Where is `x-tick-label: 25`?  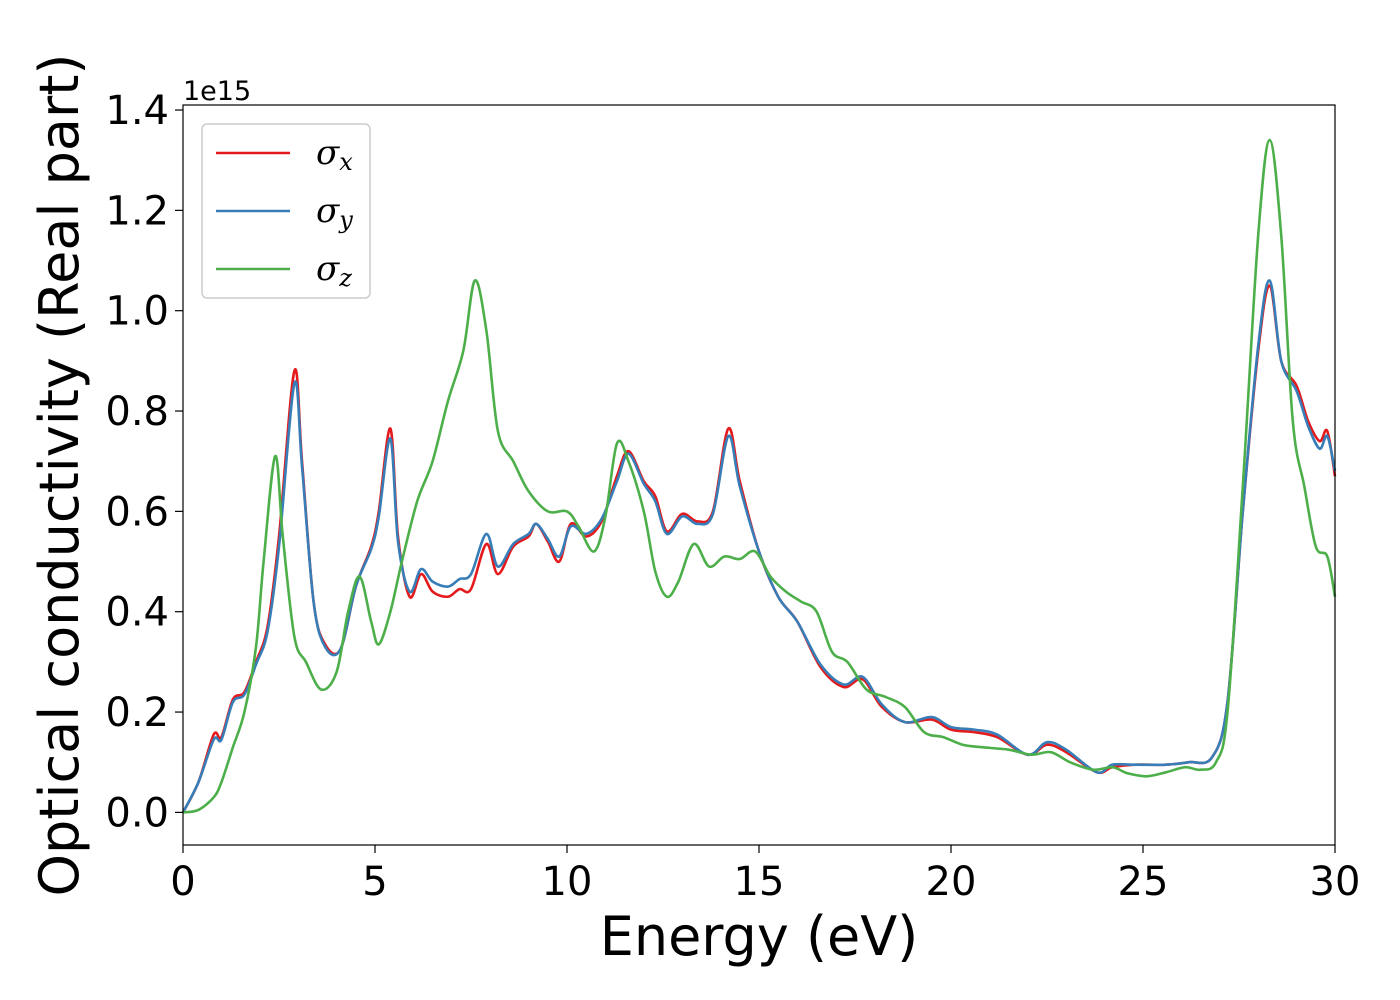
x-tick-label: 25 is located at coordinates (1143, 882).